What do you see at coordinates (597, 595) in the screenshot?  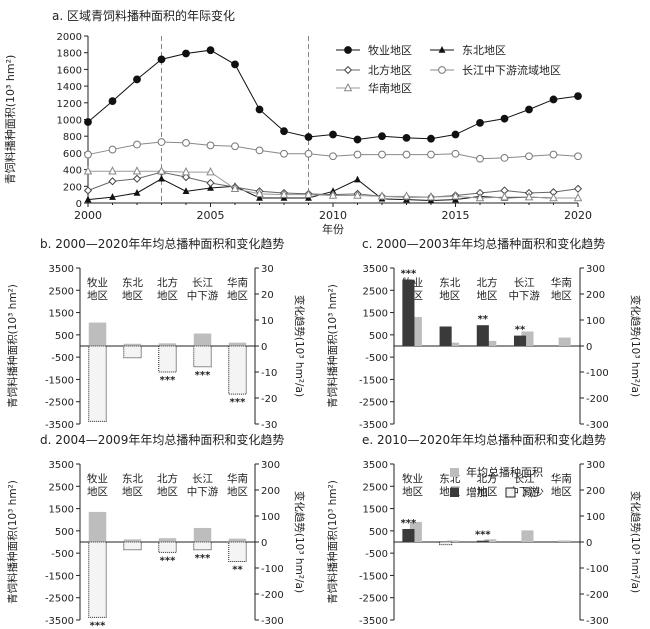 I see `panel-e-right-tick-label: -200` at bounding box center [597, 595].